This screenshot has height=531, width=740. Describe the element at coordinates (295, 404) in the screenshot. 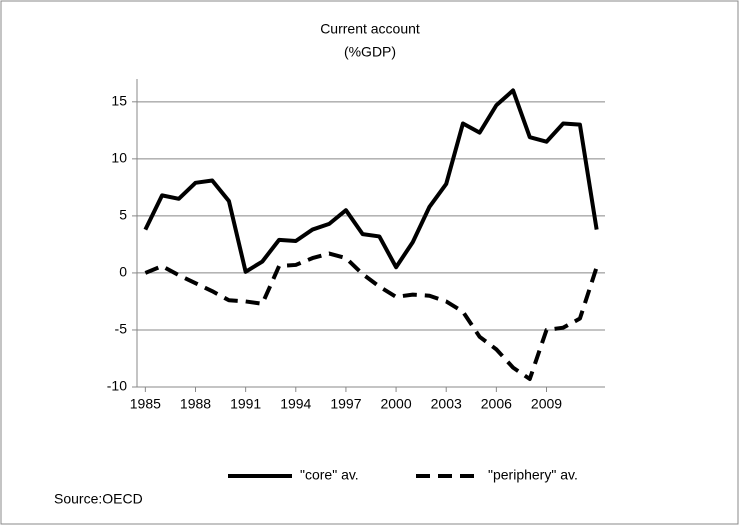

I see `x-tick-label: 1994` at that location.